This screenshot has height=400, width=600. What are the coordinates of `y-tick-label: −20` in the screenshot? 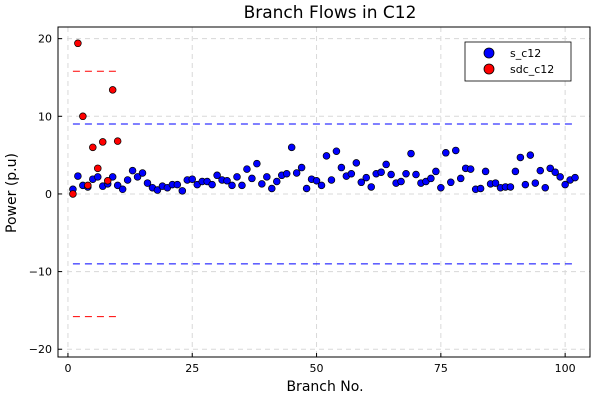 It's located at (40, 349).